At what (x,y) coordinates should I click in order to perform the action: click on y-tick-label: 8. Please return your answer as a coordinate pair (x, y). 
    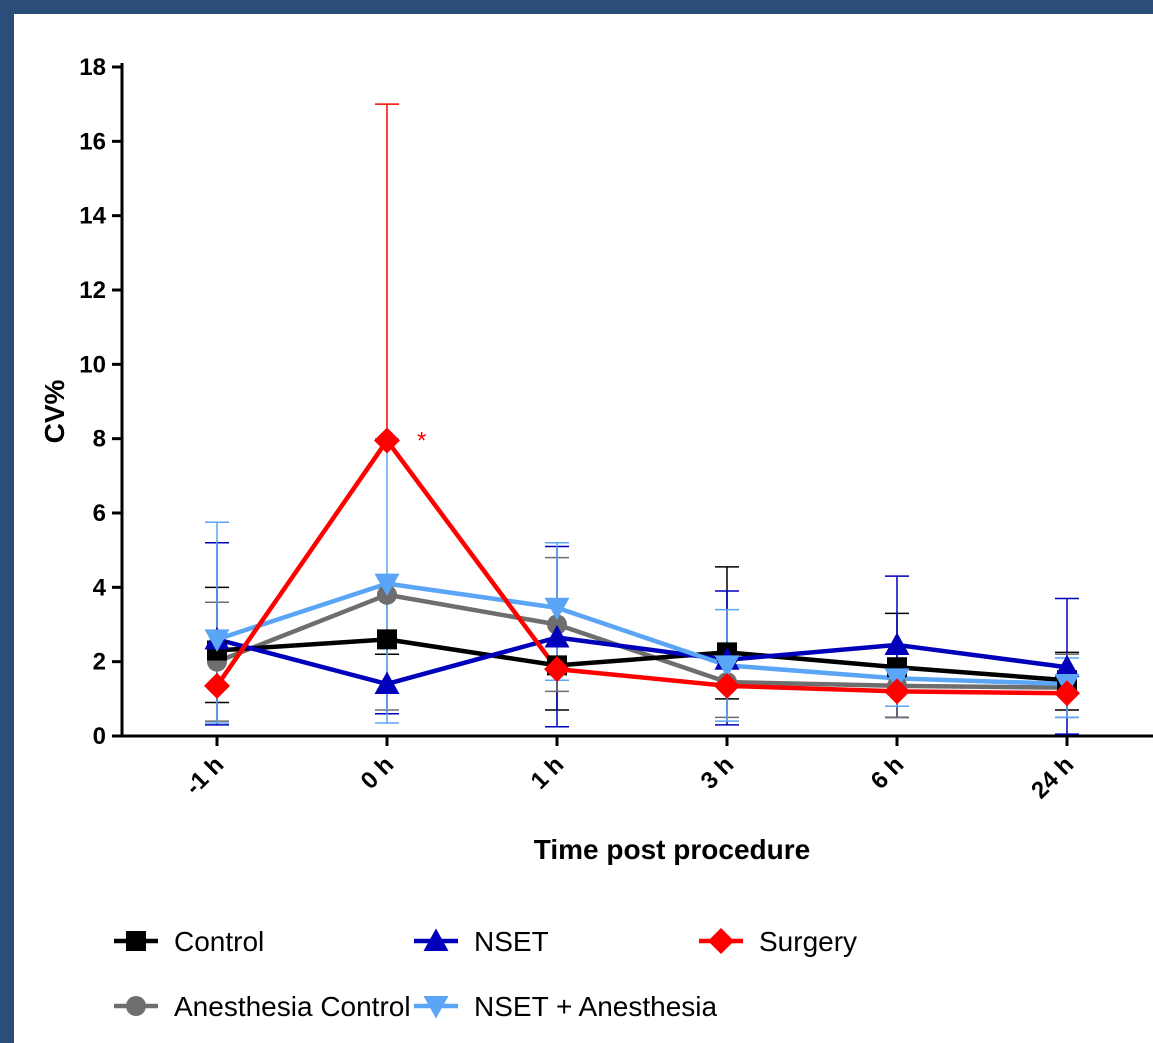
    Looking at the image, I should click on (99, 439).